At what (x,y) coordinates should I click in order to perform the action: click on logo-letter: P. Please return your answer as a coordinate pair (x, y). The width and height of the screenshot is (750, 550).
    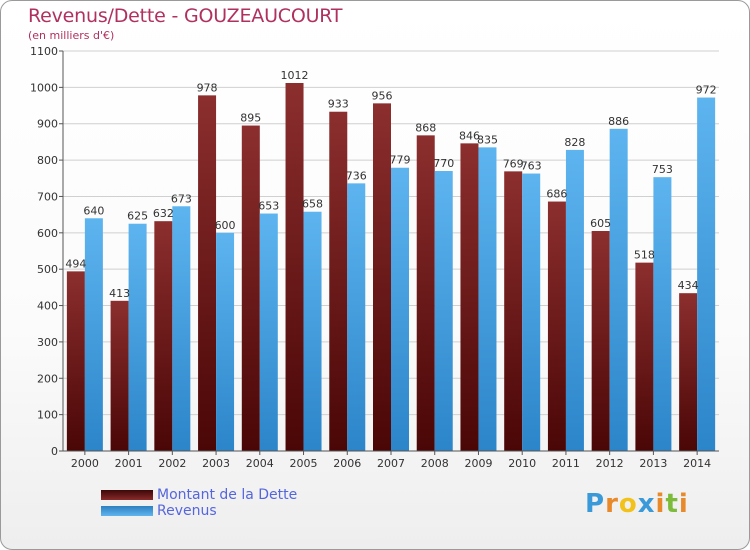
    Looking at the image, I should click on (595, 504).